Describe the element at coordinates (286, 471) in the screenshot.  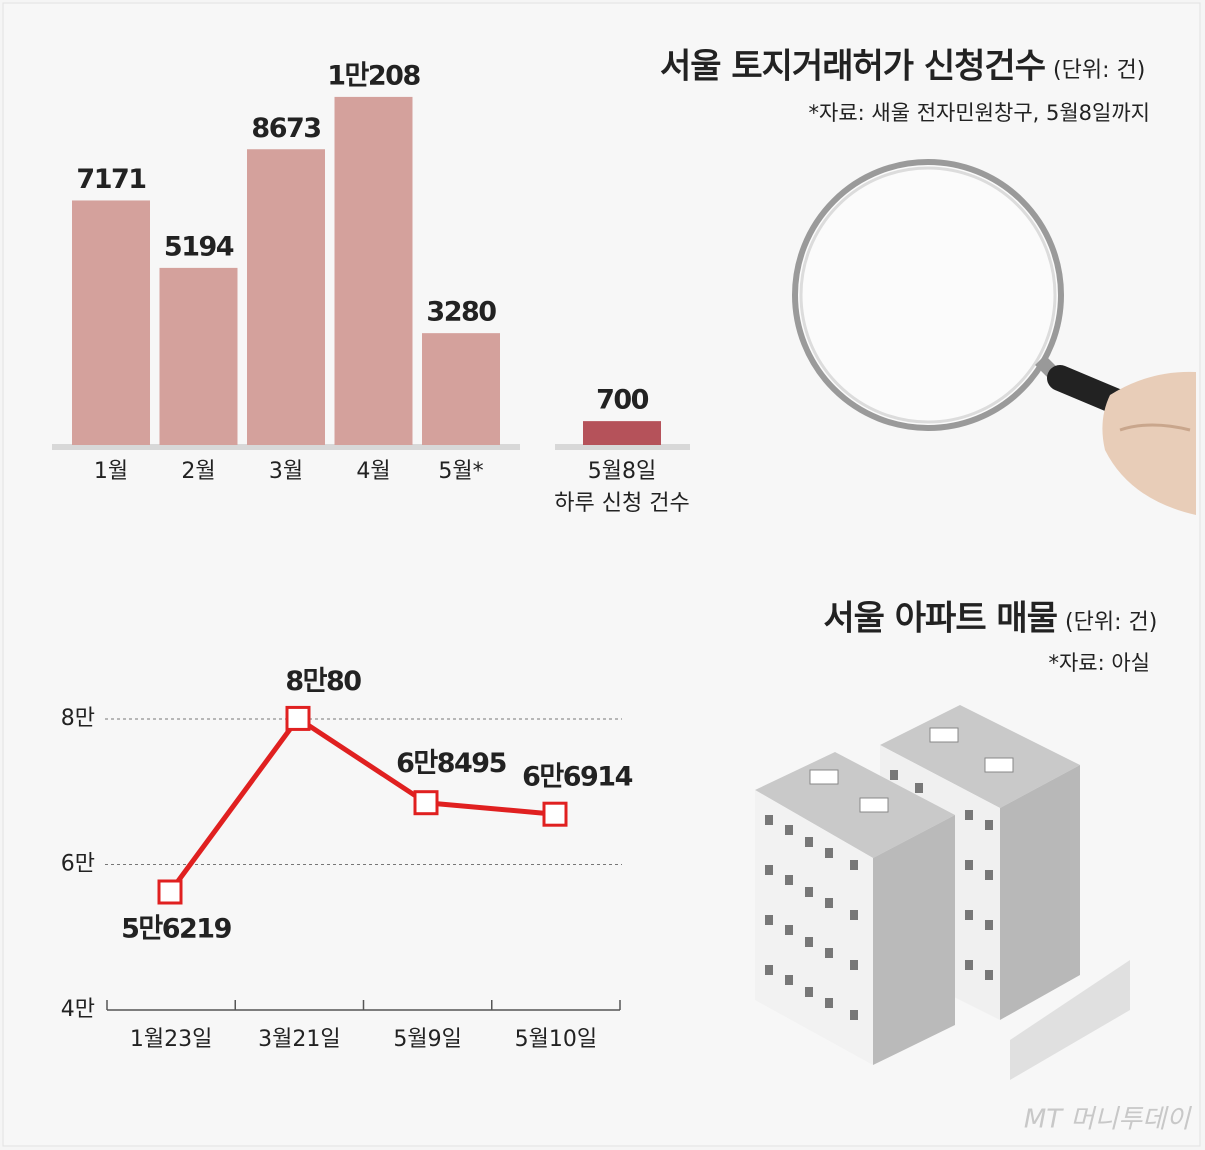
I see `x-tick-label: 3월` at that location.